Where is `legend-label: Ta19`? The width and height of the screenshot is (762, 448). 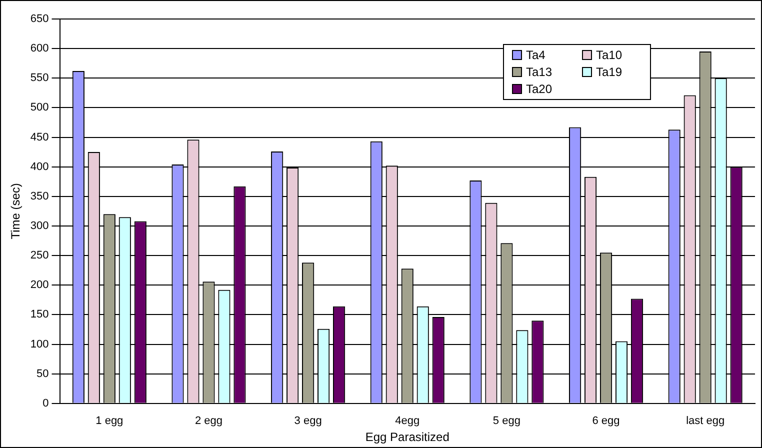 legend-label: Ta19 is located at coordinates (609, 72).